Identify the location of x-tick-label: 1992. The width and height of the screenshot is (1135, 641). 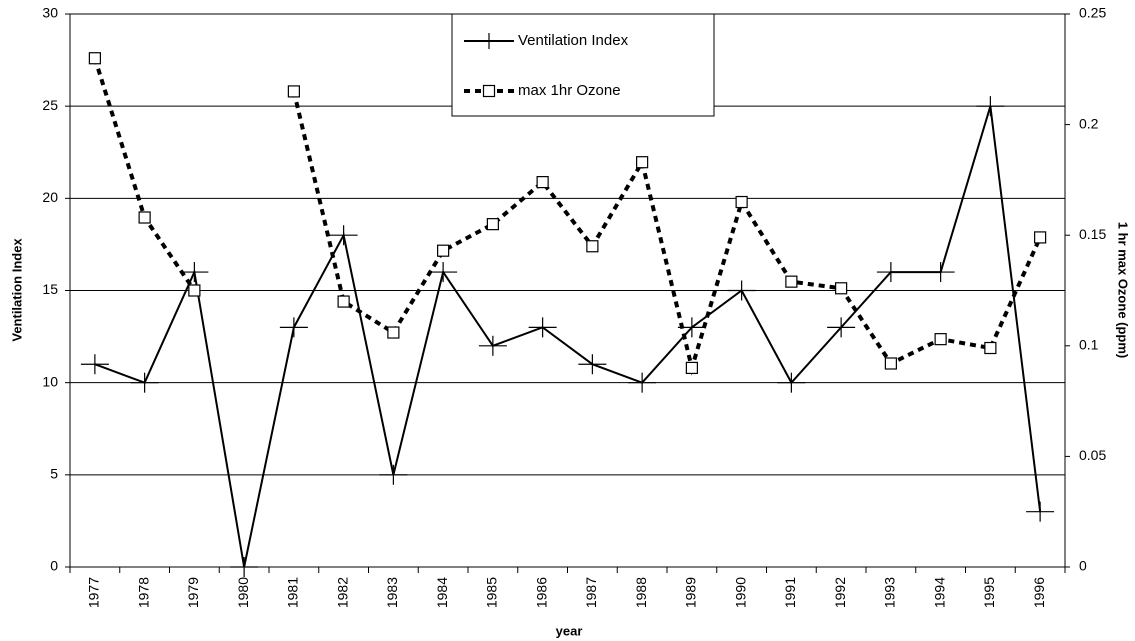
(840, 592).